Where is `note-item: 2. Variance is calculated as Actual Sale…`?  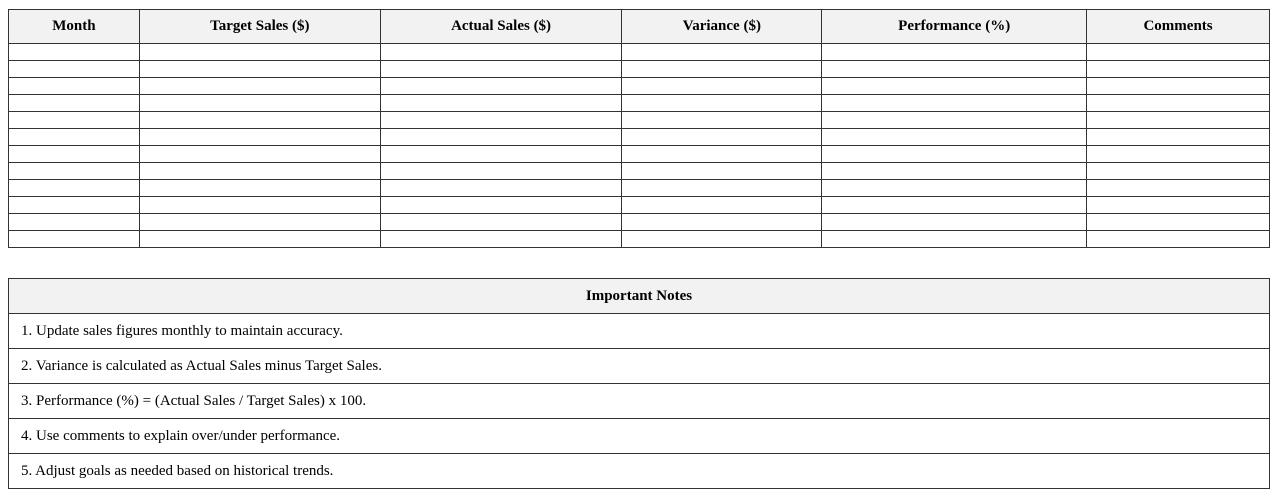 note-item: 2. Variance is calculated as Actual Sale… is located at coordinates (639, 366).